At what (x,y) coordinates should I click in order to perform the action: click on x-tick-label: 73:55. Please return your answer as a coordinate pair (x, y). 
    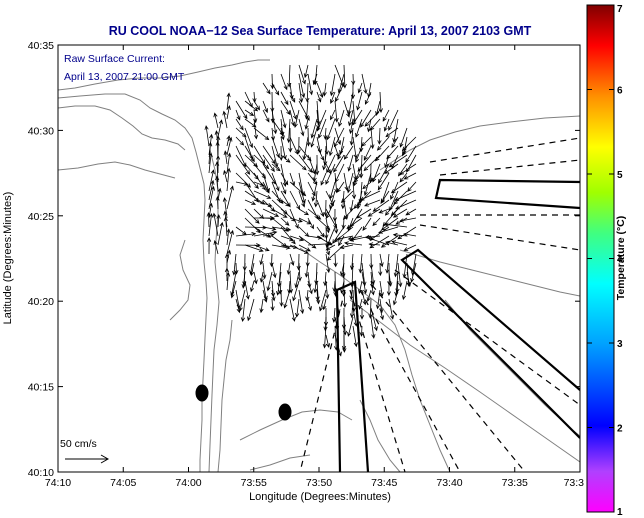
    Looking at the image, I should click on (254, 483).